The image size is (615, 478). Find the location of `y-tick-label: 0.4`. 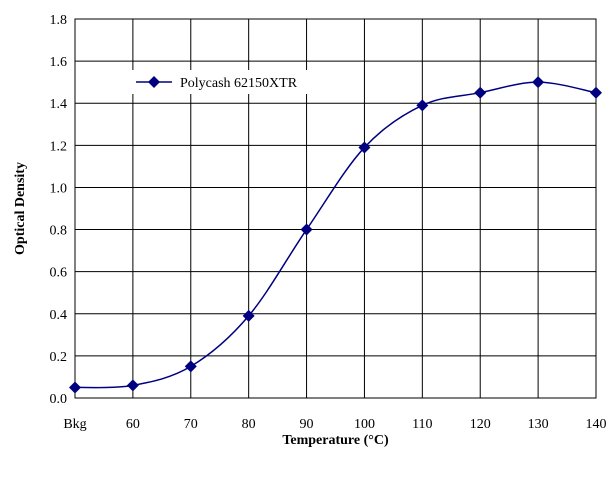

y-tick-label: 0.4 is located at coordinates (59, 315).